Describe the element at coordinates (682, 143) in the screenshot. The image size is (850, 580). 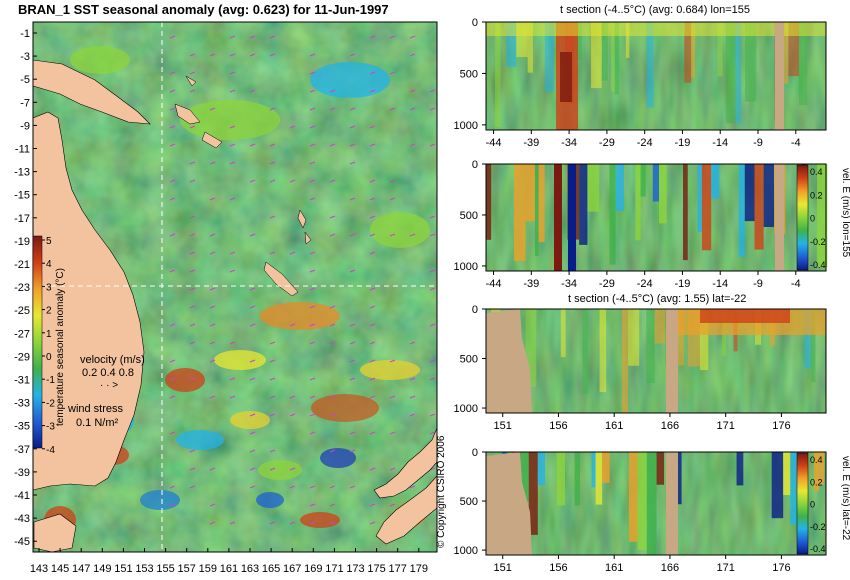
I see `panel-x-tick-label: -19` at that location.